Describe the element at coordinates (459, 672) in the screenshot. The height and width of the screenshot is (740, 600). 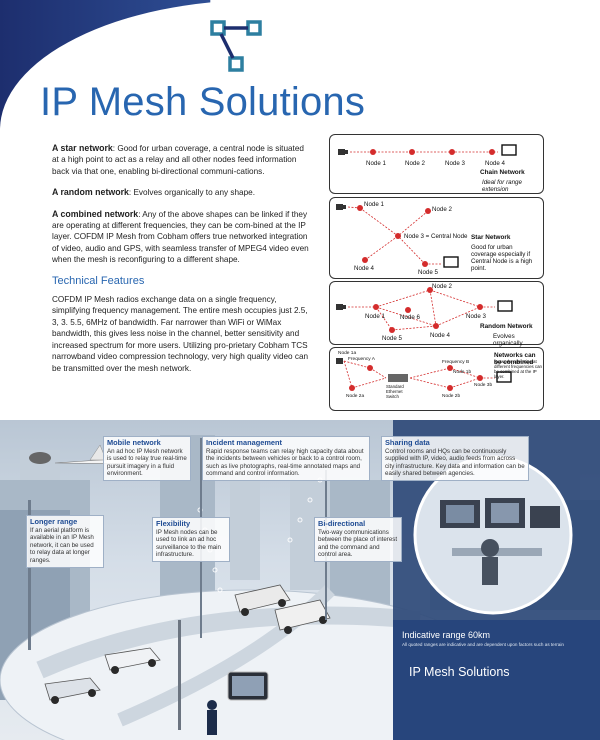
I see `footer-title: IP Mesh Solutions` at that location.